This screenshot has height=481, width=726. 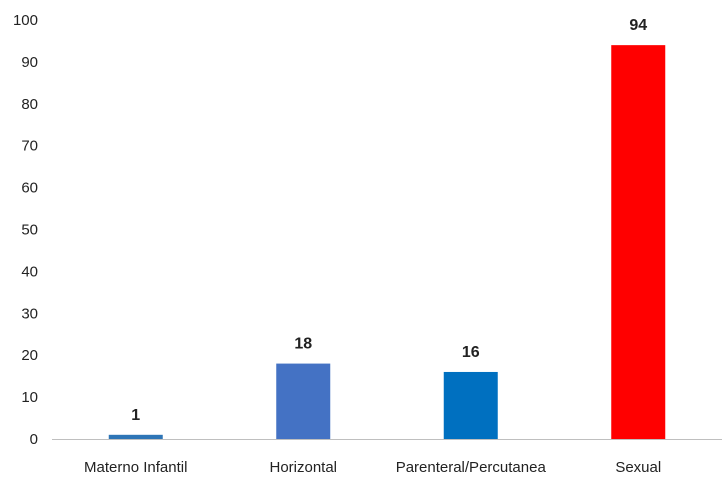 I want to click on data-label: 18, so click(x=303, y=344).